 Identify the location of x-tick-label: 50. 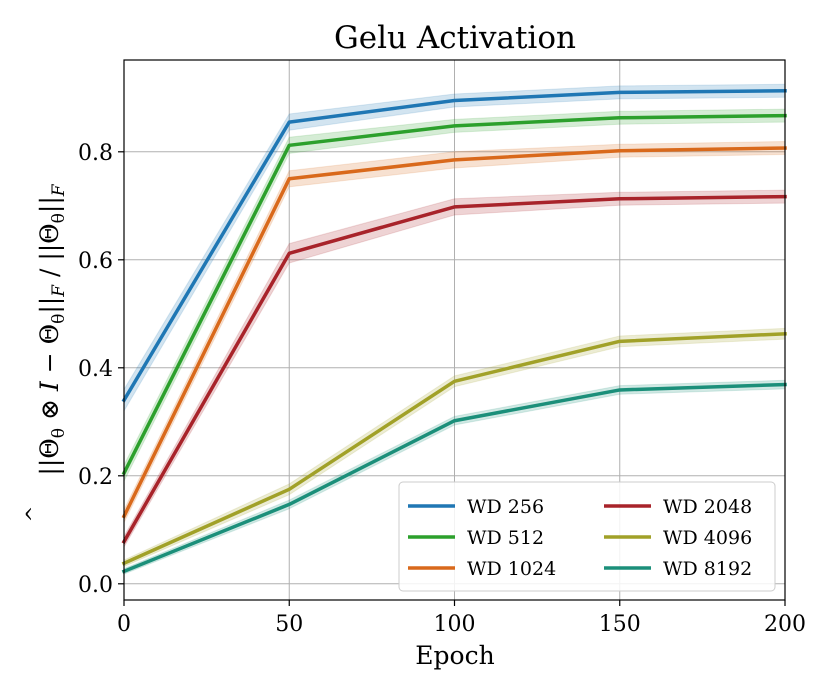
(289, 624).